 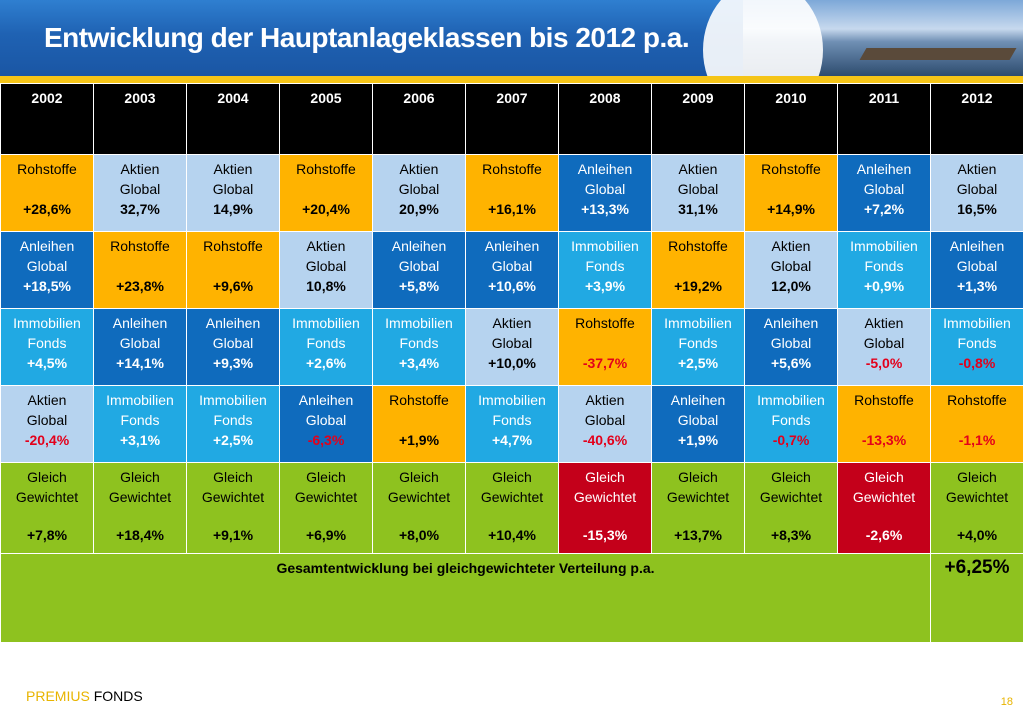 I want to click on return-value: 31,1%, so click(x=698, y=209).